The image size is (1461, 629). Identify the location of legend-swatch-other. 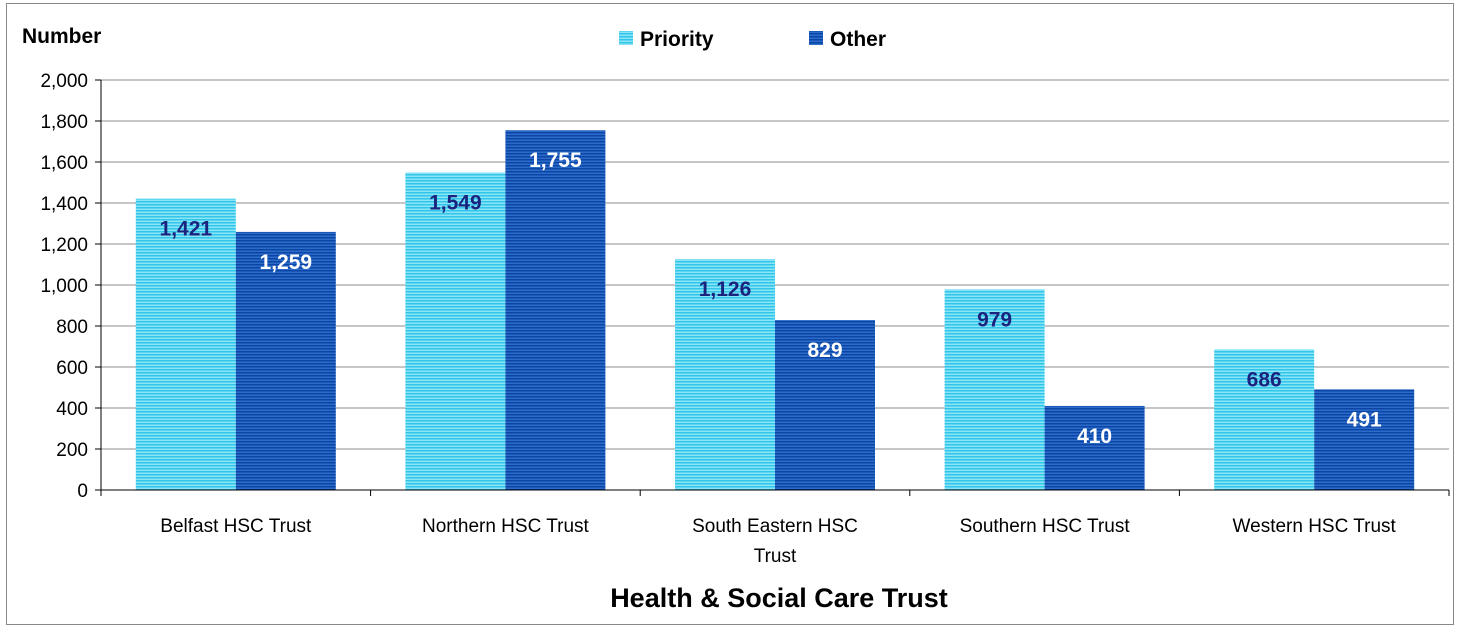
(816, 38).